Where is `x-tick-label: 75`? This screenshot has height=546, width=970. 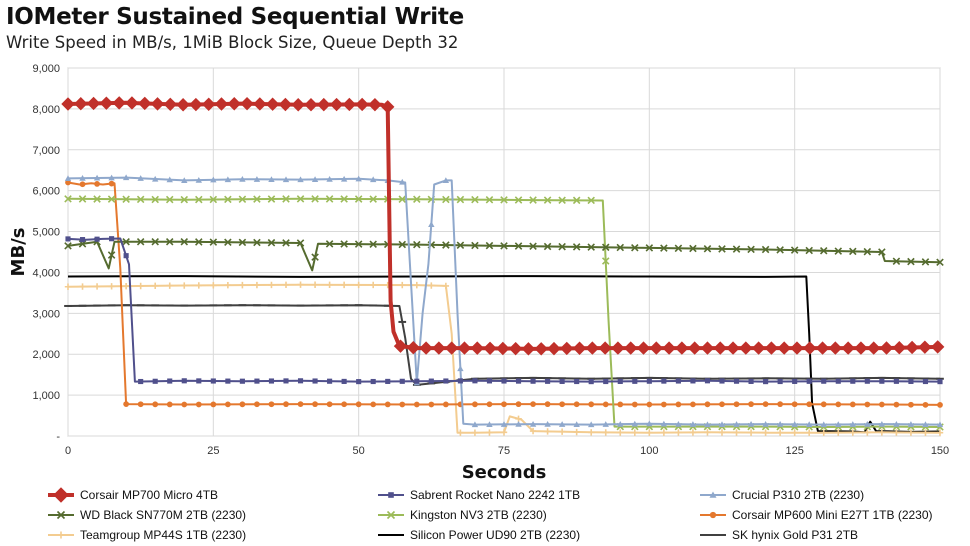
x-tick-label: 75 is located at coordinates (504, 451).